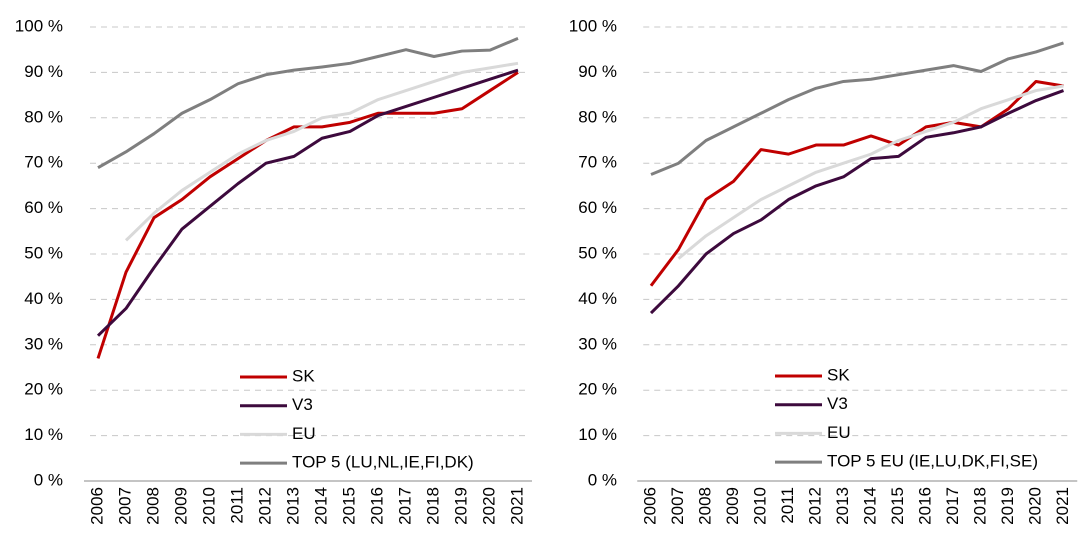 The image size is (1078, 540). Describe the element at coordinates (383, 462) in the screenshot. I see `legend-label: TOP 5 (LU,NL,IE,FI,DK)` at that location.